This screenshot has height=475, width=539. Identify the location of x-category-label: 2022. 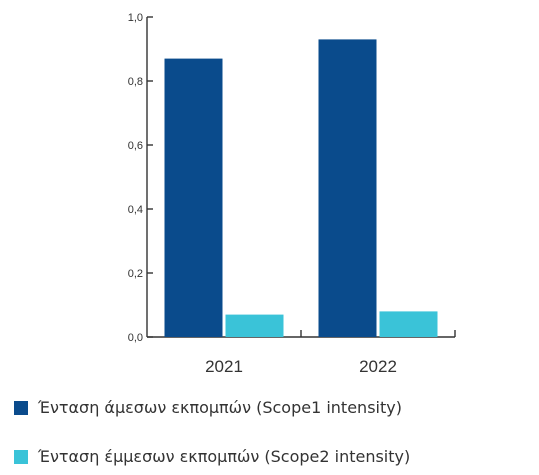
(378, 366).